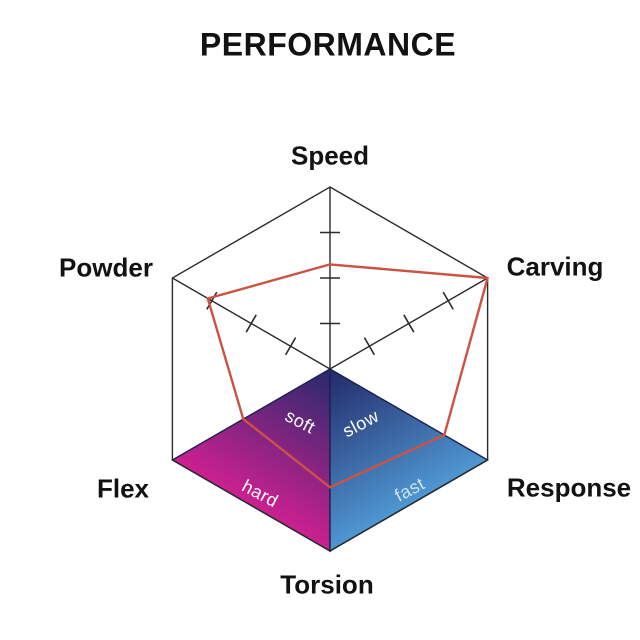 Image resolution: width=640 pixels, height=640 pixels. Describe the element at coordinates (330, 155) in the screenshot. I see `axis-label-speed: Speed` at that location.